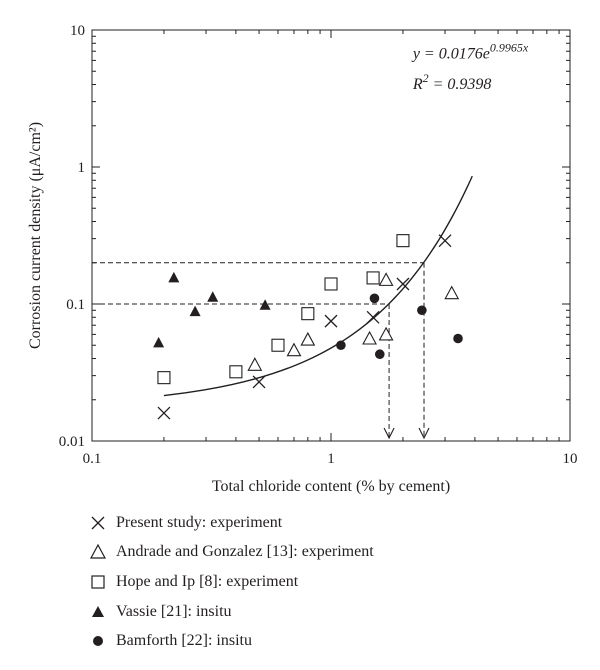 The image size is (600, 670). Describe the element at coordinates (331, 459) in the screenshot. I see `x-tick-label: 1` at that location.